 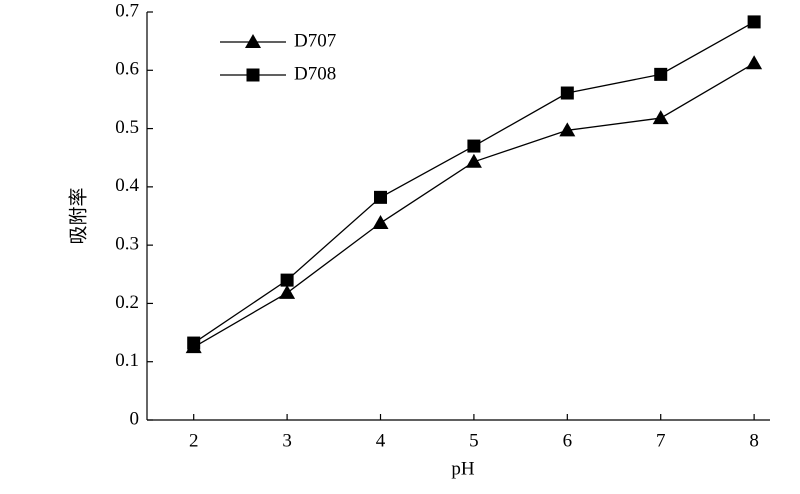 What do you see at coordinates (127, 185) in the screenshot?
I see `y-tick-label: 0.4` at bounding box center [127, 185].